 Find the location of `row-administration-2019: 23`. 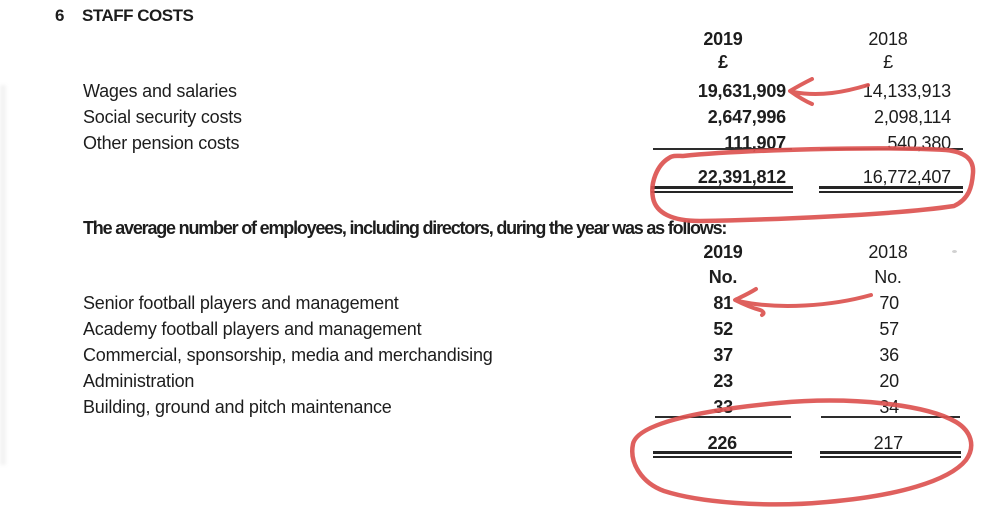

row-administration-2019: 23 is located at coordinates (723, 381).